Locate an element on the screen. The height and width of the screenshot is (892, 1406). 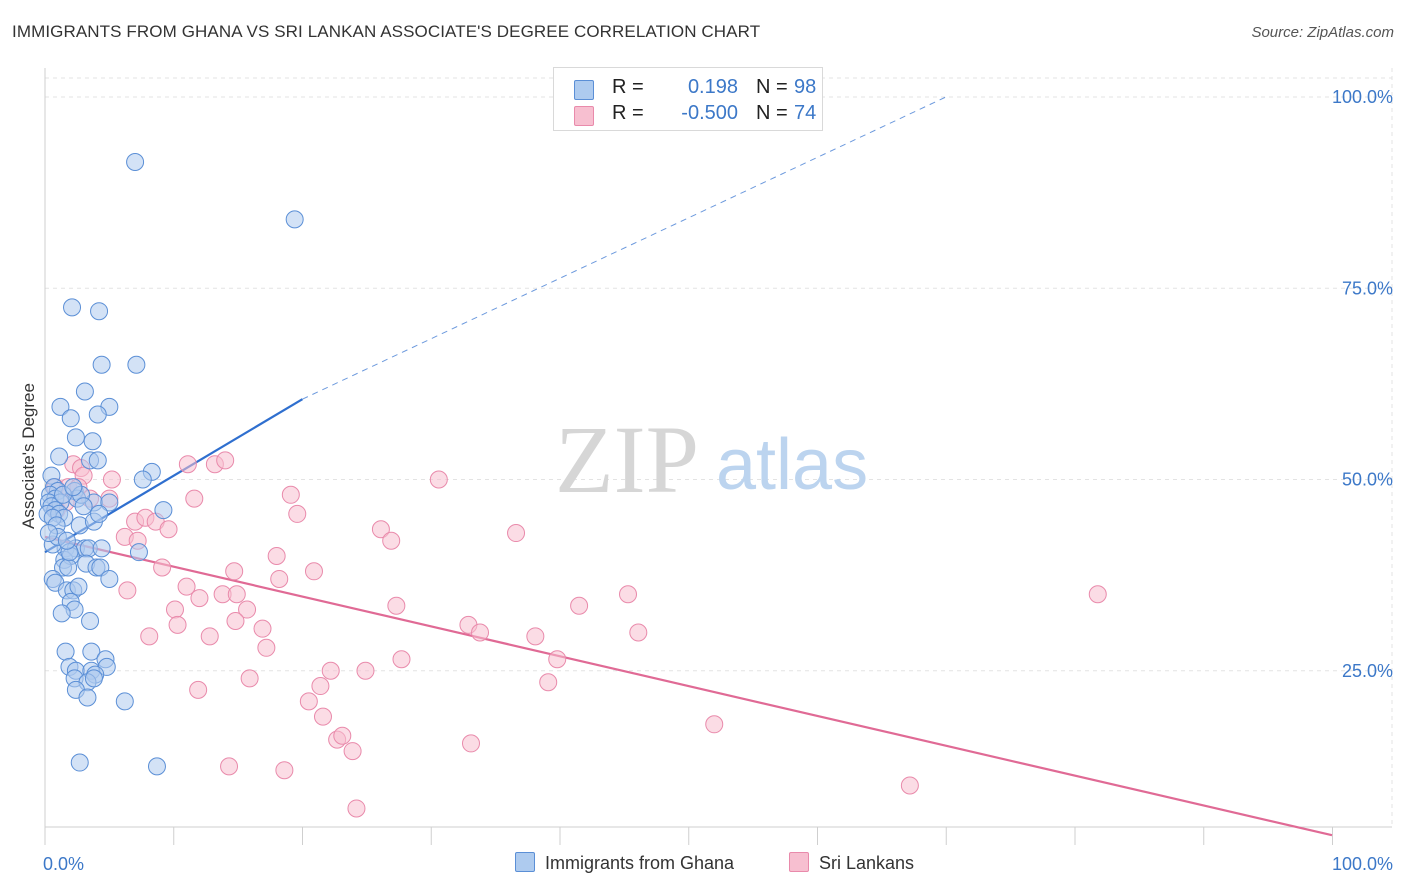
watermark-atlas: atlas is located at coordinates (792, 465).